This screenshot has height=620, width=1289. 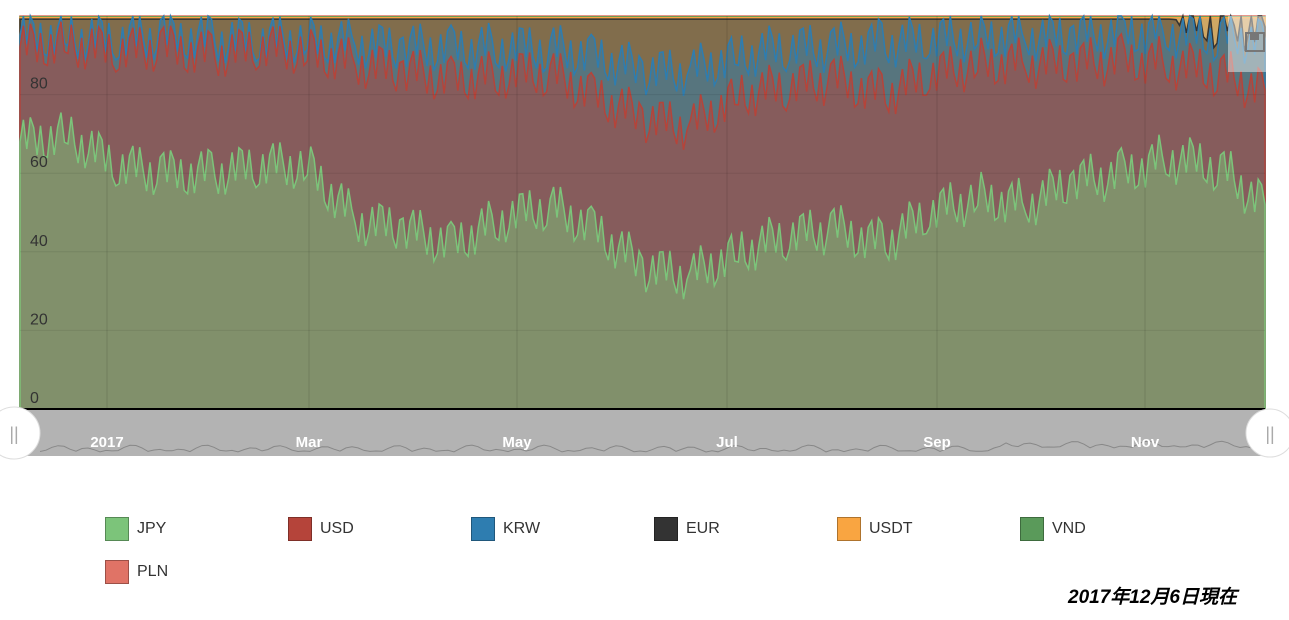 I want to click on y-tick-label: 0, so click(x=34, y=398).